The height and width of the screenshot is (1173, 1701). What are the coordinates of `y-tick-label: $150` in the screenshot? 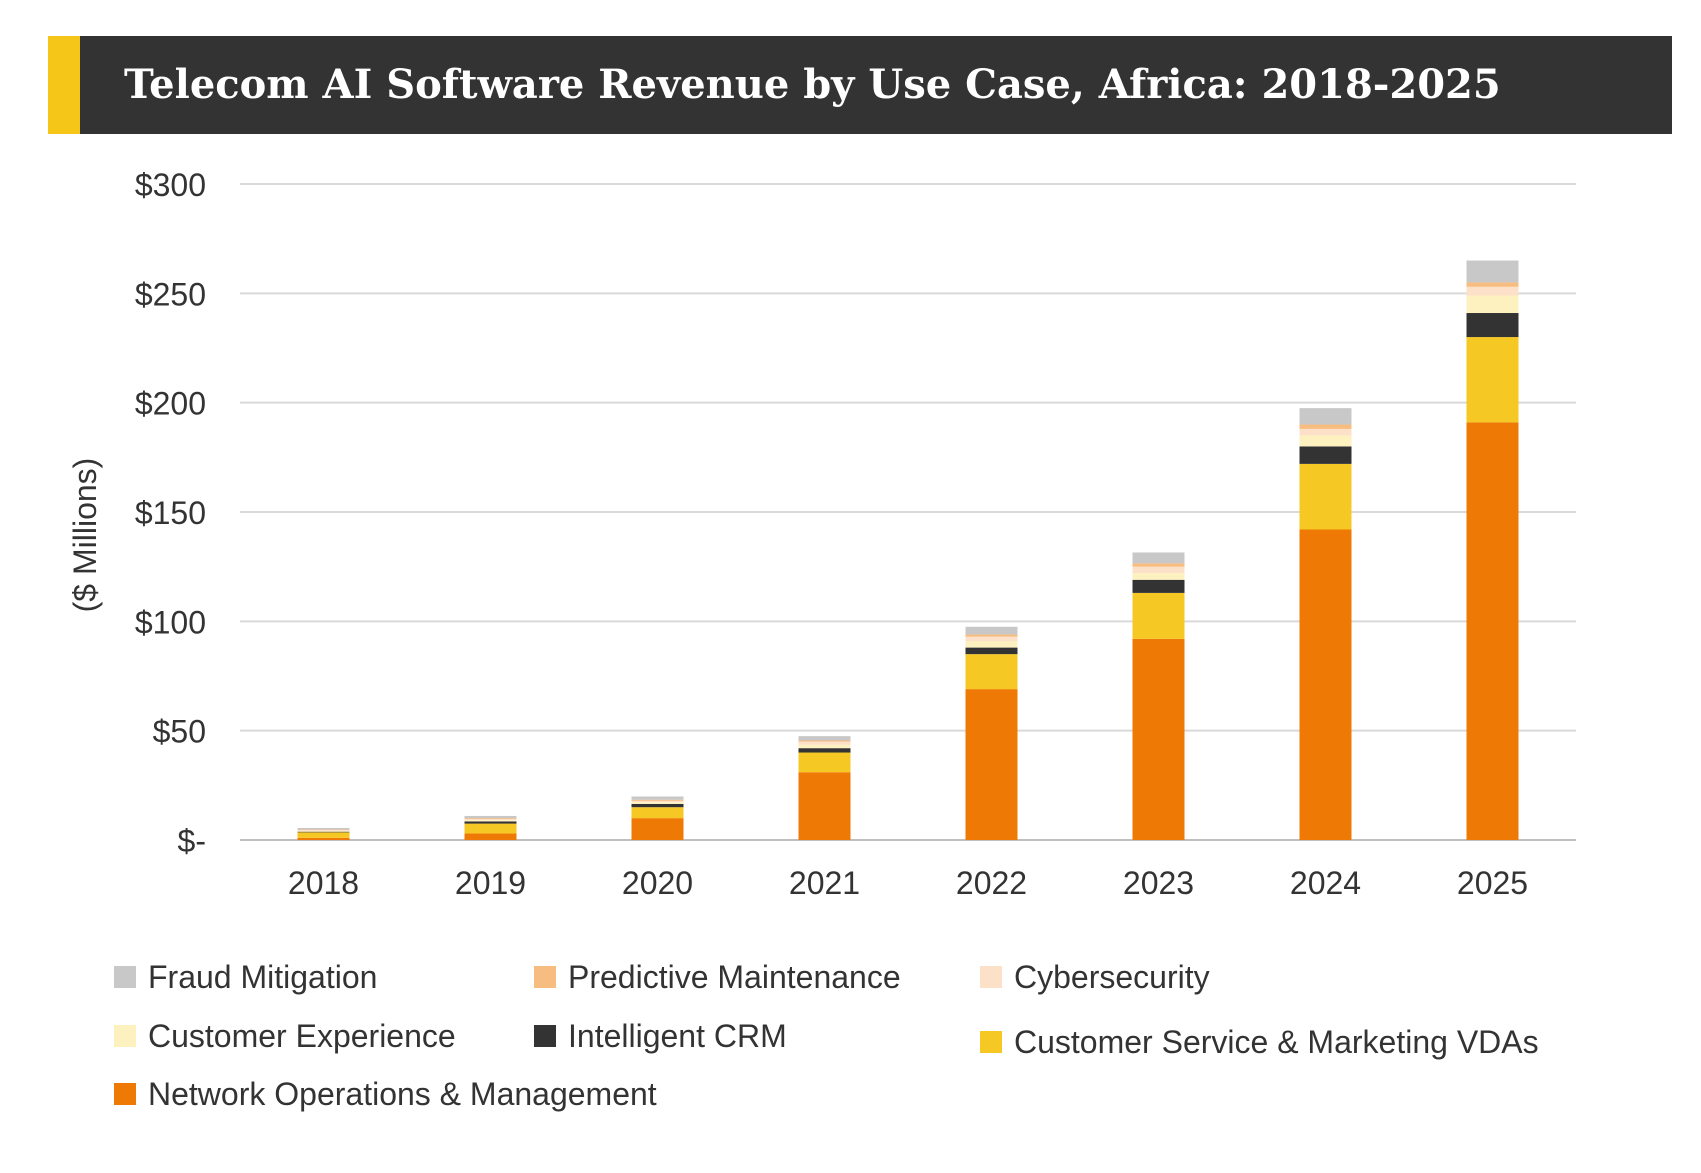 It's located at (170, 513).